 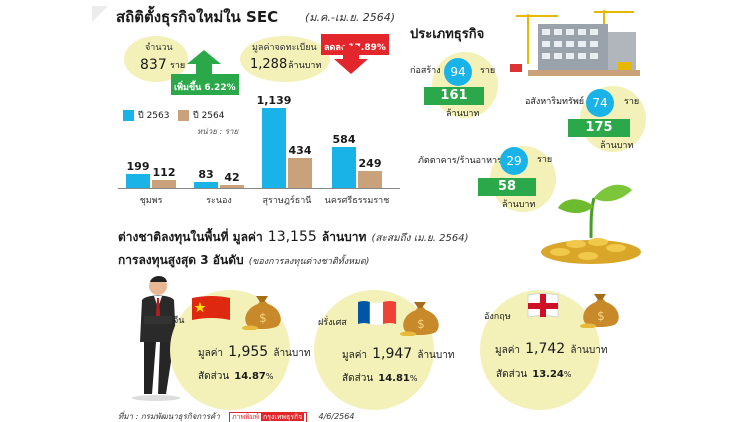 What do you see at coordinates (211, 353) in the screenshot?
I see `china-value-label: มูลค่า` at bounding box center [211, 353].